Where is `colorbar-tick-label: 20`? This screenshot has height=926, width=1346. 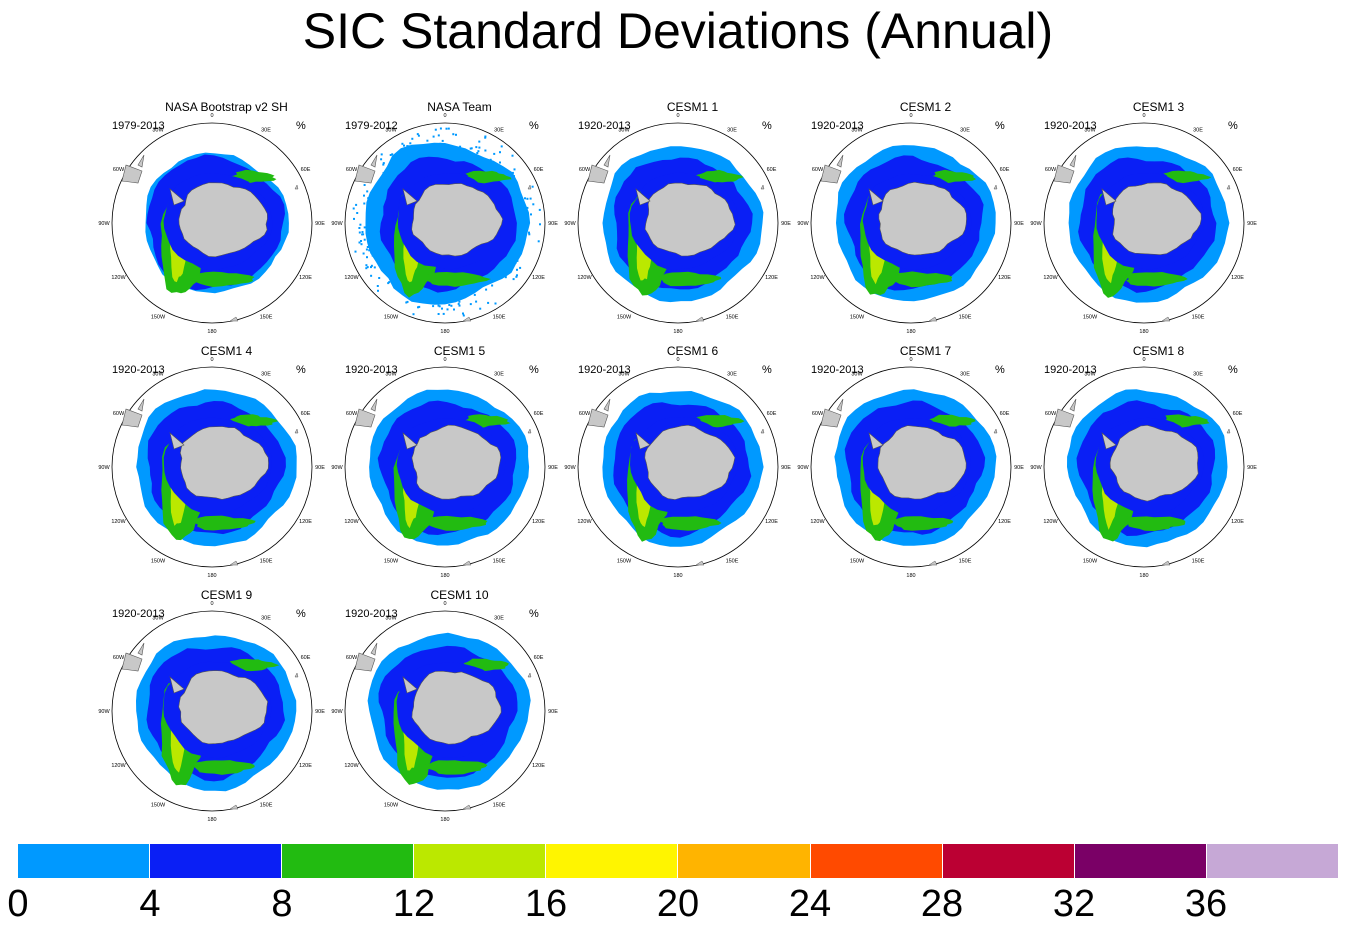
colorbar-tick-label: 20 is located at coordinates (678, 904).